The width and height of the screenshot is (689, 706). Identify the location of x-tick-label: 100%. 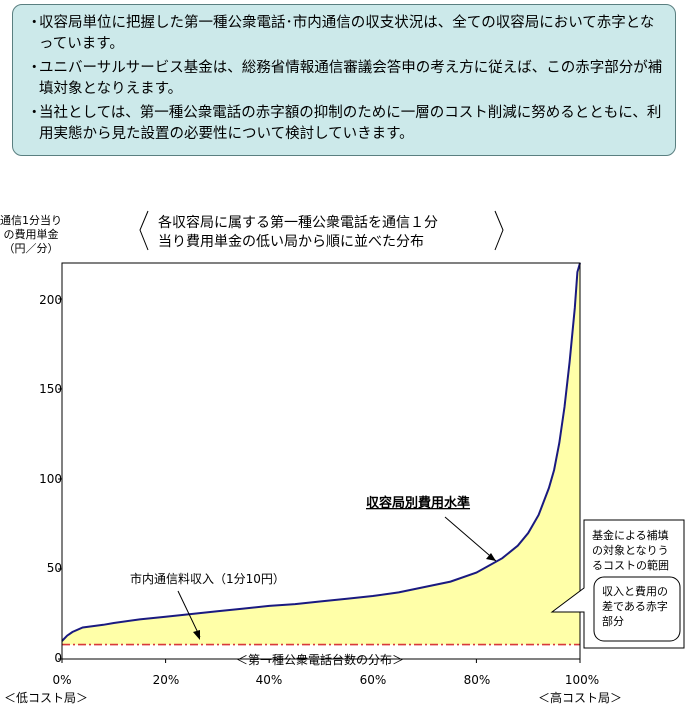
(582, 680).